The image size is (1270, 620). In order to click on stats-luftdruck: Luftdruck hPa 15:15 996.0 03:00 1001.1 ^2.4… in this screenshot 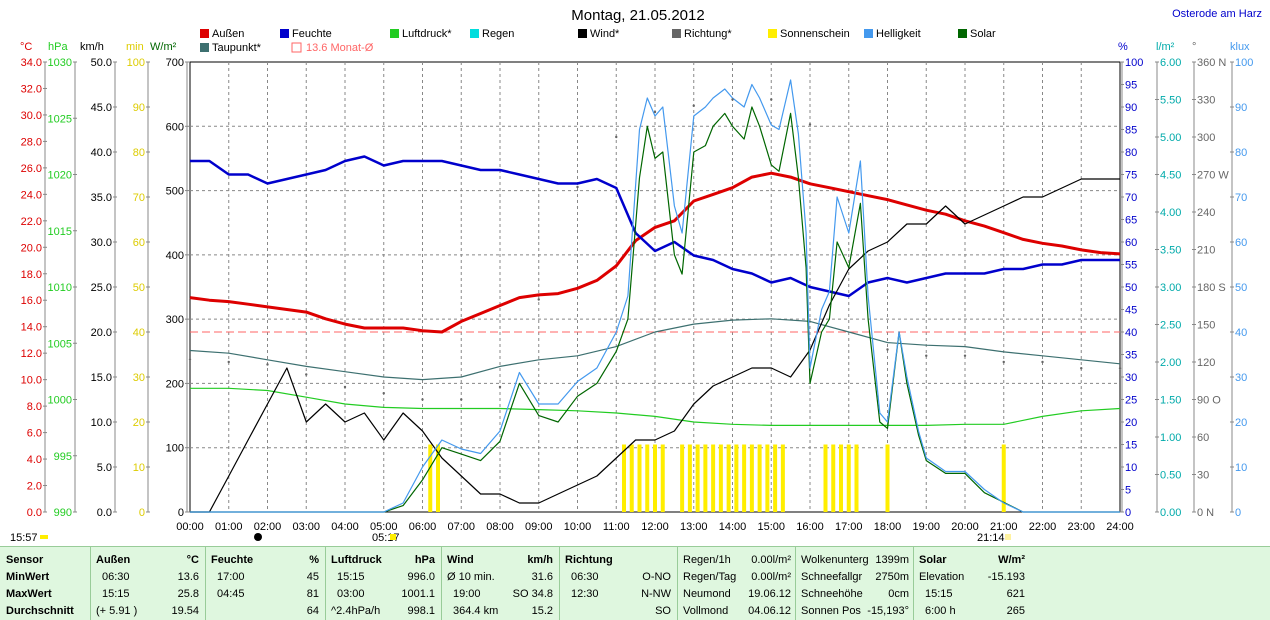, I will do `click(383, 583)`.